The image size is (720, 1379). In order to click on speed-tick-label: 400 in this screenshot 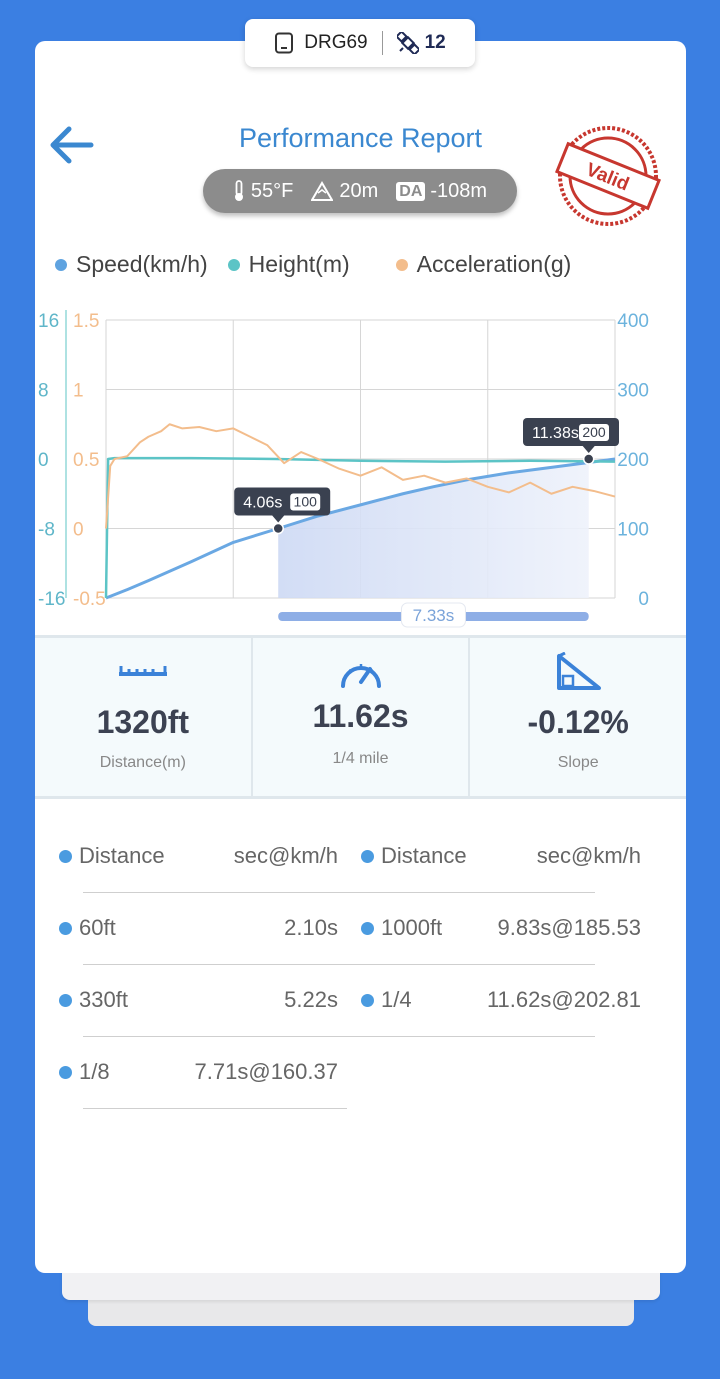, I will do `click(633, 321)`.